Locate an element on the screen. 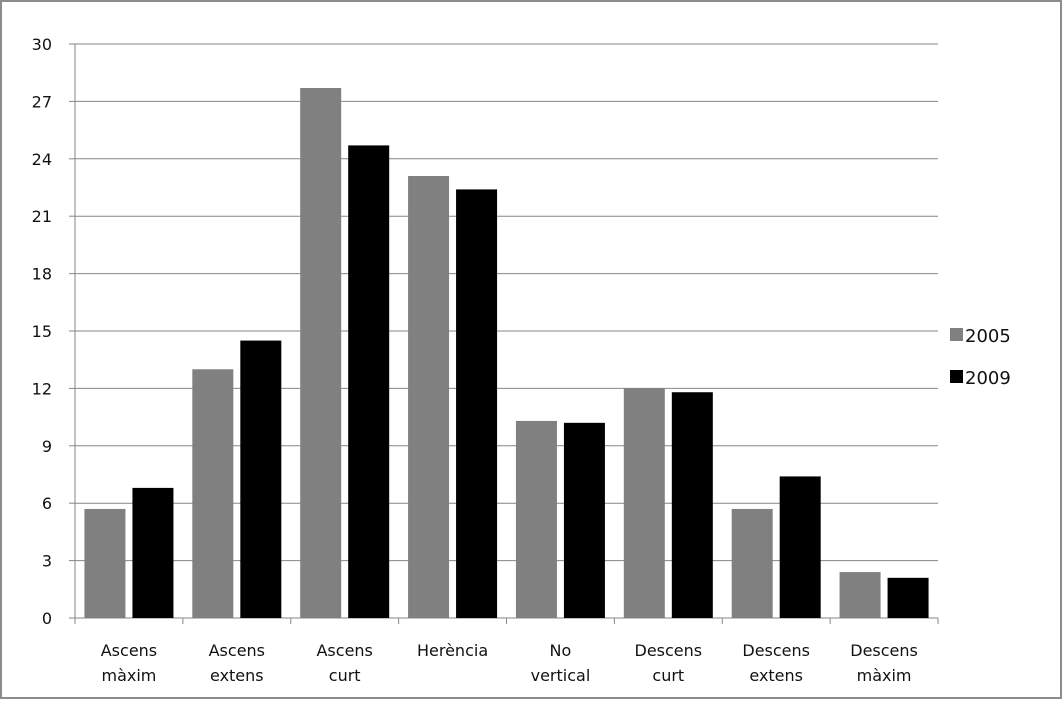 The image size is (1062, 701). y-tick-label: 0 is located at coordinates (47, 618).